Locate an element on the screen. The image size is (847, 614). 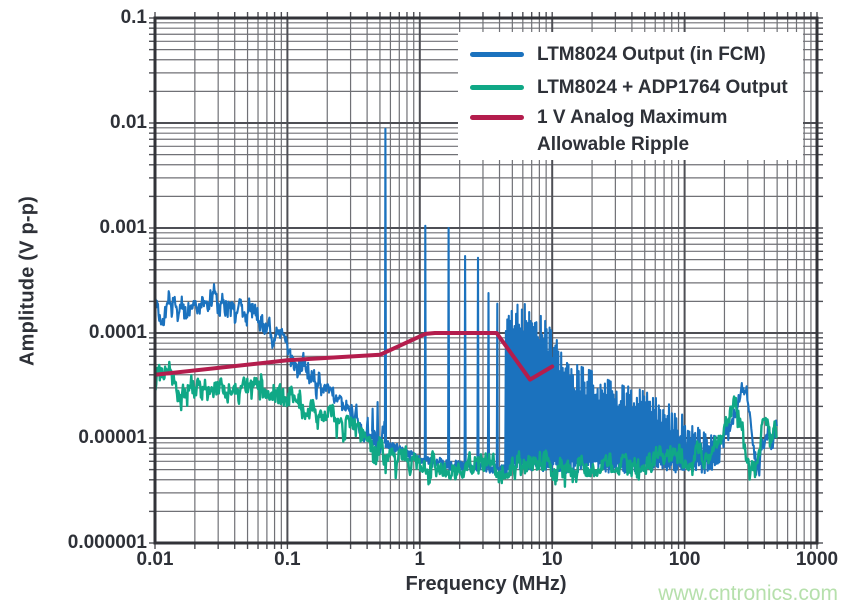
legend-item-max-ripple: 1 V Analog Maximum Allowable Ripple is located at coordinates (636, 132).